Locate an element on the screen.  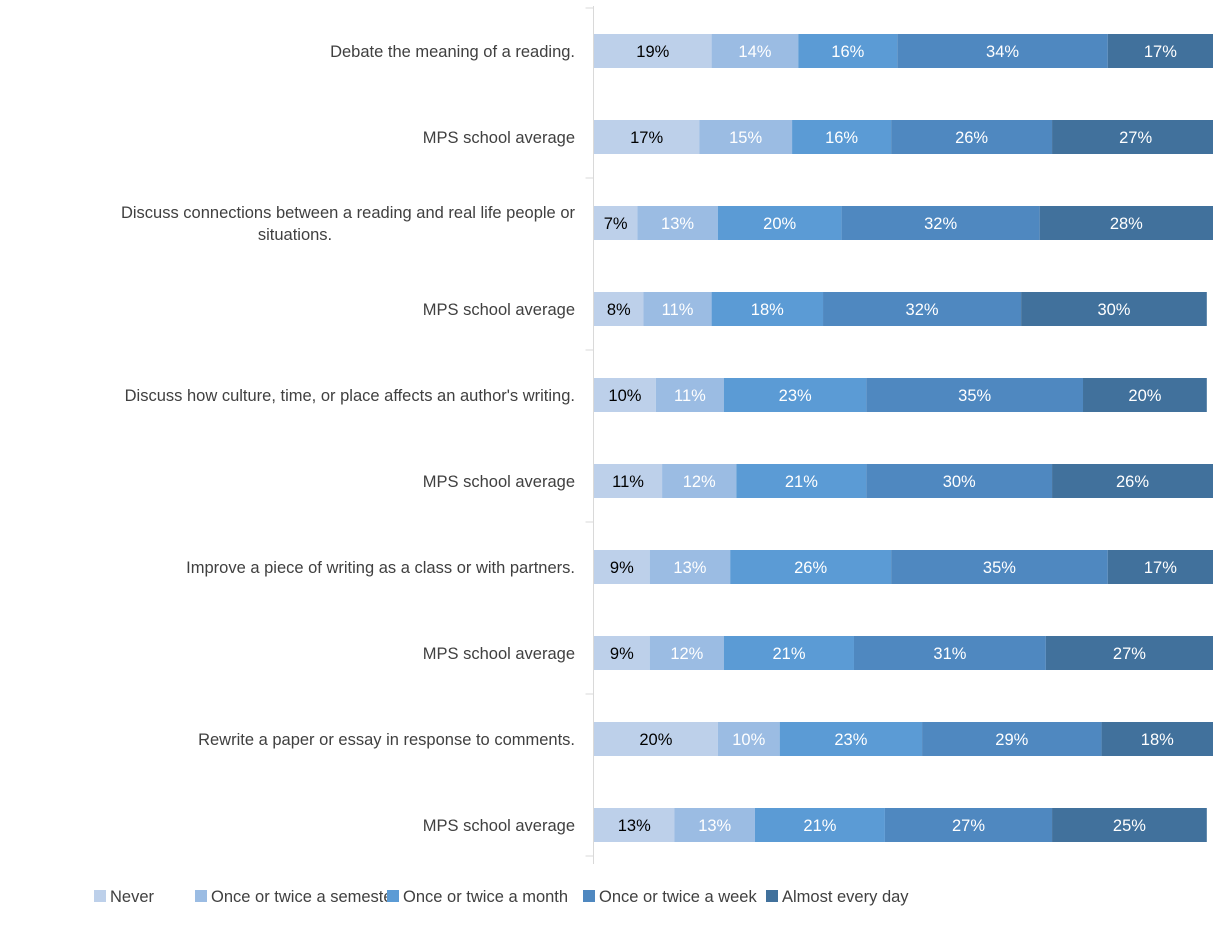
data-label-once-or-twice-a-month-row-9: 23% is located at coordinates (850, 740).